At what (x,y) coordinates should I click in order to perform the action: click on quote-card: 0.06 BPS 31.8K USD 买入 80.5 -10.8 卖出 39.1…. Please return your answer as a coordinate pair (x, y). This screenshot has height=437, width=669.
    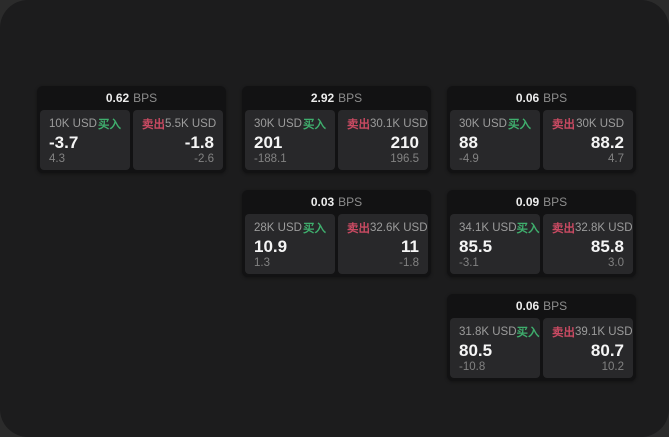
    Looking at the image, I should click on (541, 337).